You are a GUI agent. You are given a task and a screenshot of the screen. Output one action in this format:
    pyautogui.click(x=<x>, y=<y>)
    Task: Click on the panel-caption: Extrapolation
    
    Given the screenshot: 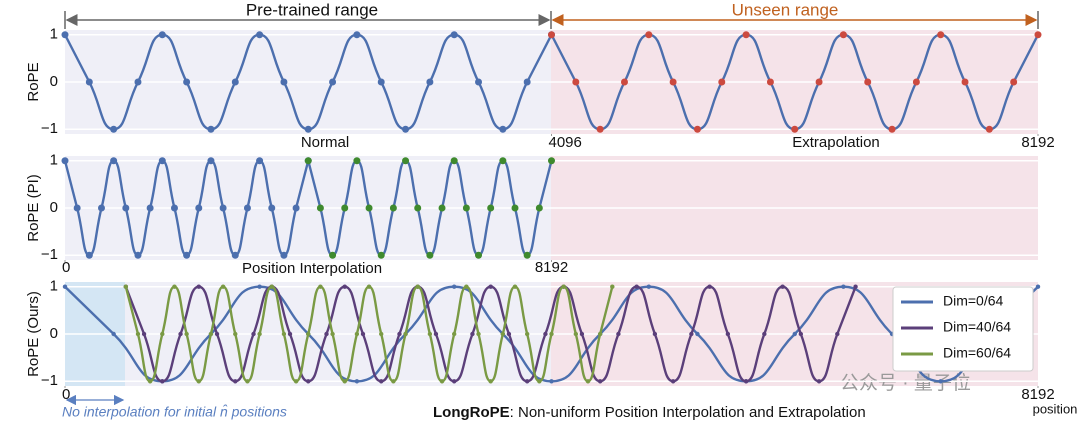 What is the action you would take?
    pyautogui.click(x=836, y=142)
    